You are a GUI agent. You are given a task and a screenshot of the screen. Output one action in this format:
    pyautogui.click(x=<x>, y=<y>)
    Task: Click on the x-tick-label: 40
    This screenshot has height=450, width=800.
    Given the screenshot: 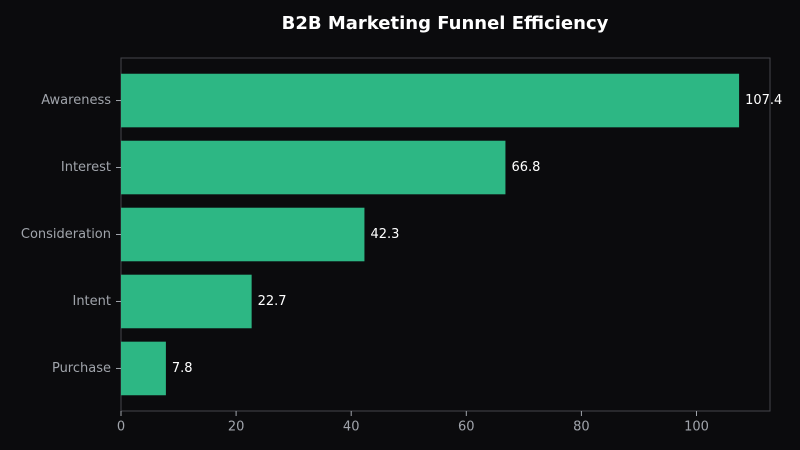 What is the action you would take?
    pyautogui.click(x=351, y=427)
    